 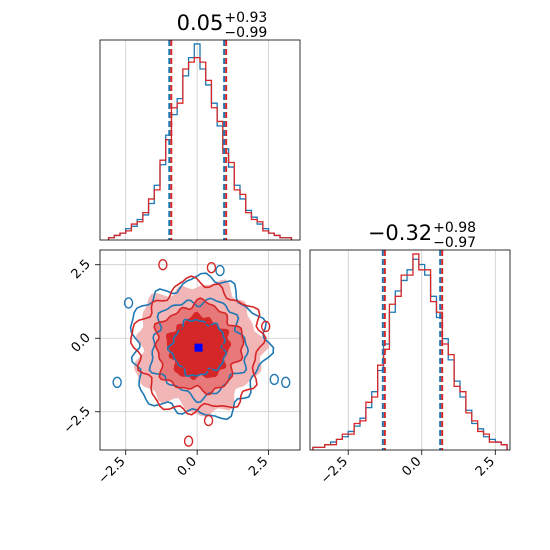 I want to click on panel-1-title-median: 0.05, so click(x=200, y=23).